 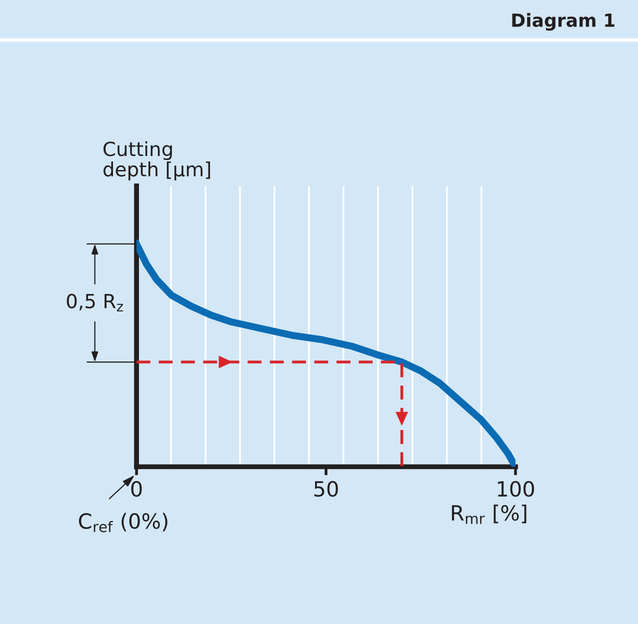 I want to click on text: C$_{ref}$ (0%), so click(x=123, y=522).